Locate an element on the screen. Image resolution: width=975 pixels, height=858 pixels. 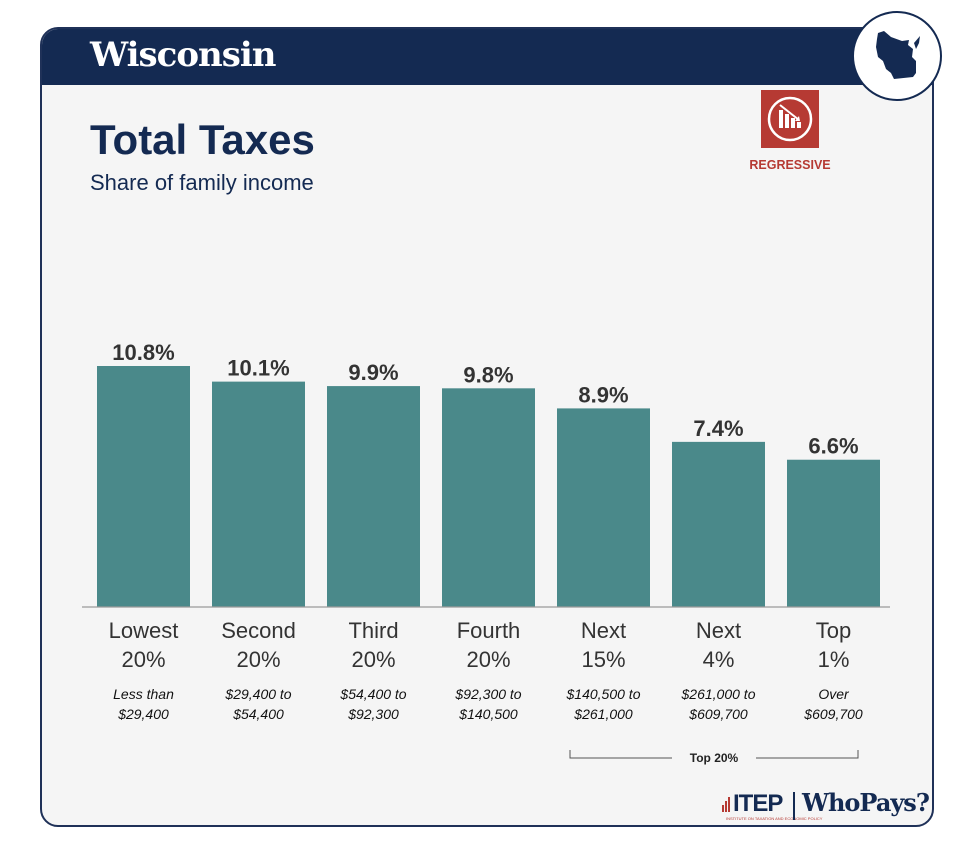
income-range-label: $92,300 to is located at coordinates (487, 694).